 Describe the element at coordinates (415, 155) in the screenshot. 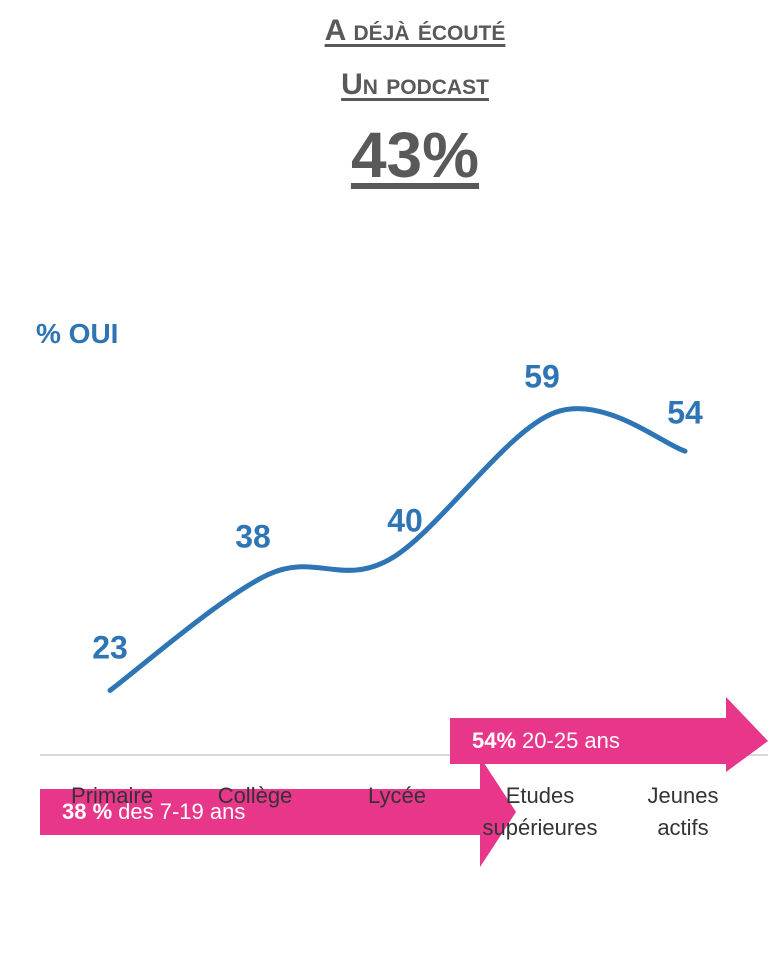

I see `headline: 43%` at that location.